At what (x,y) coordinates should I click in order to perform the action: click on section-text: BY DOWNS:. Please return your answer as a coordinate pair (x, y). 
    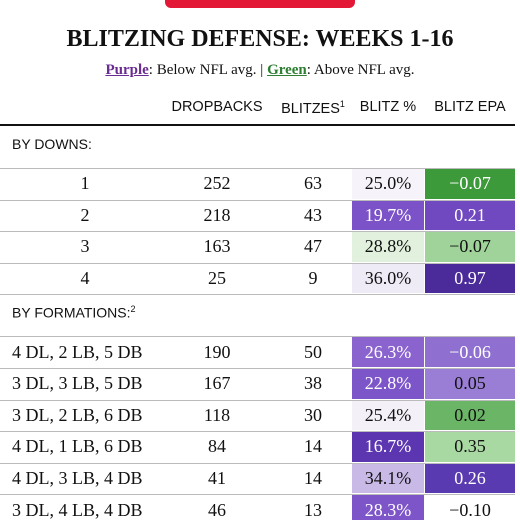
    Looking at the image, I should click on (52, 144).